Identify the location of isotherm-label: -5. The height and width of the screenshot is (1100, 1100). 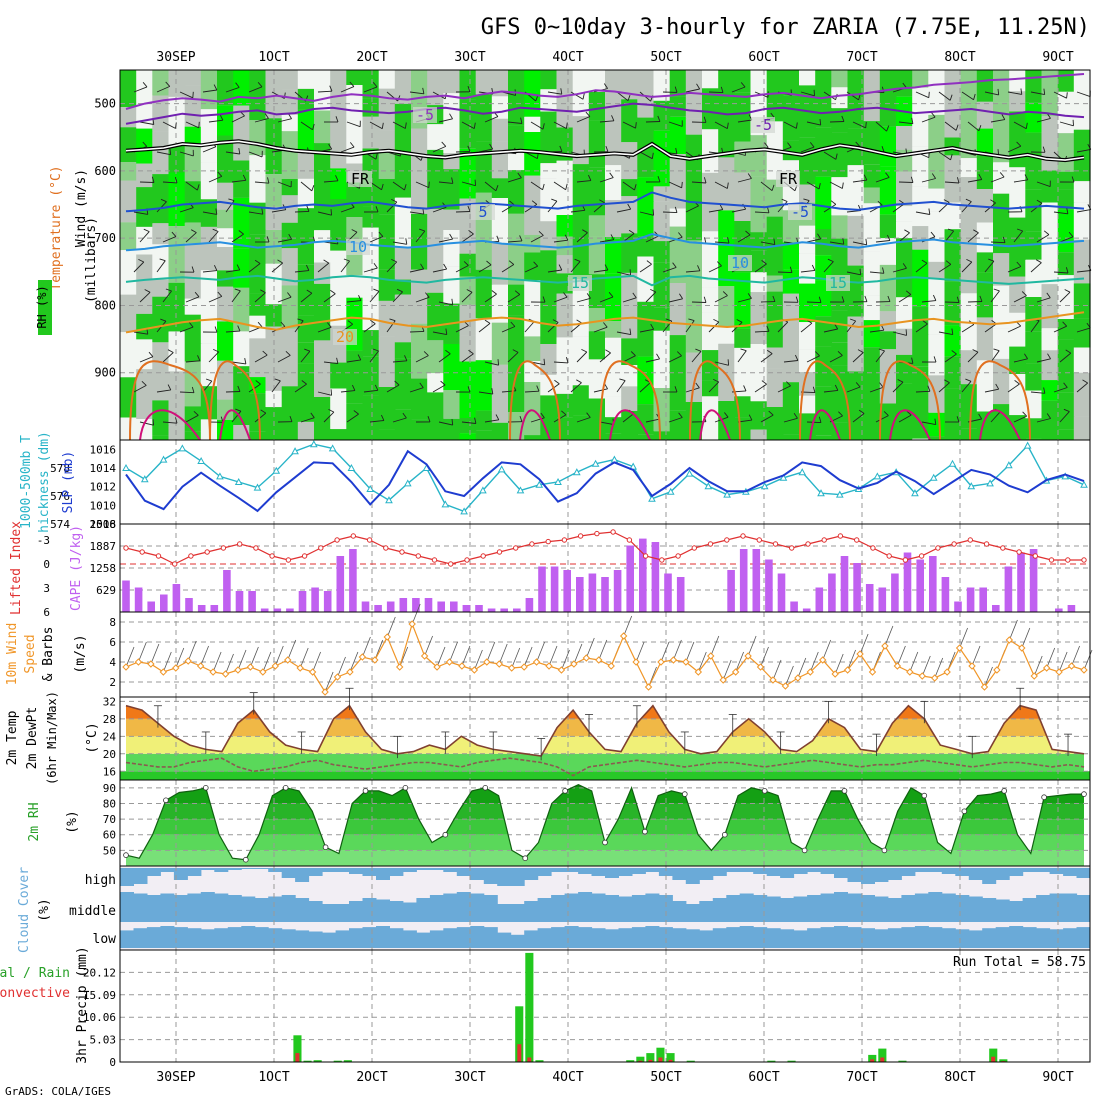
(763, 125).